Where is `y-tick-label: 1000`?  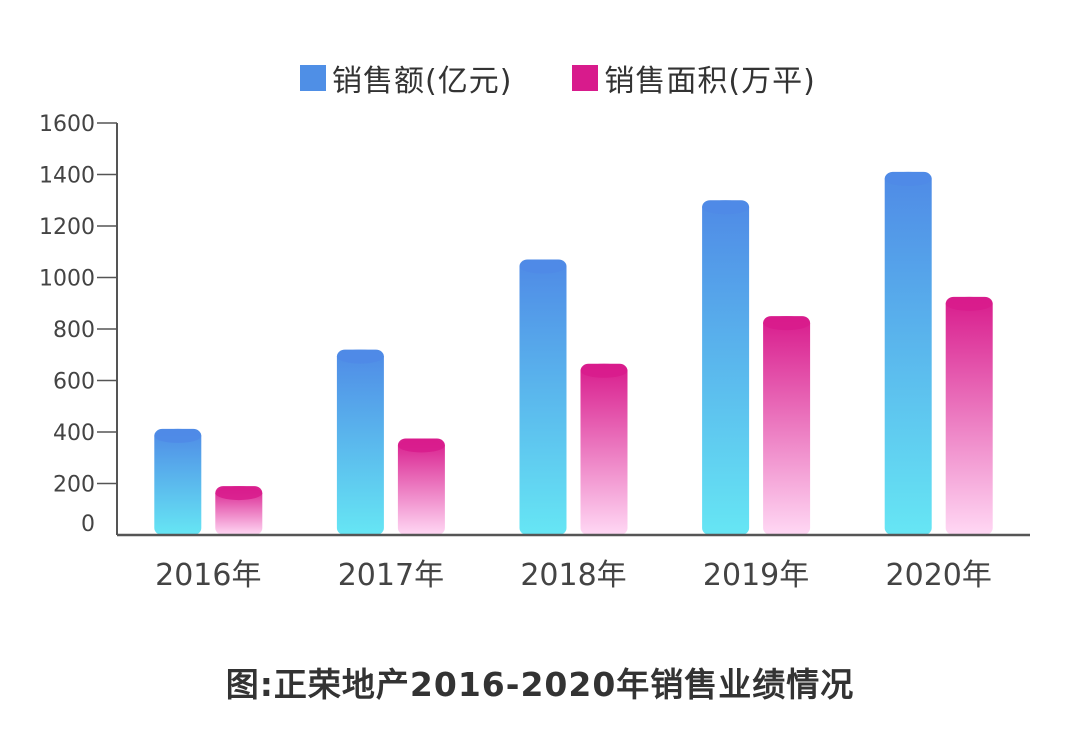 y-tick-label: 1000 is located at coordinates (67, 279).